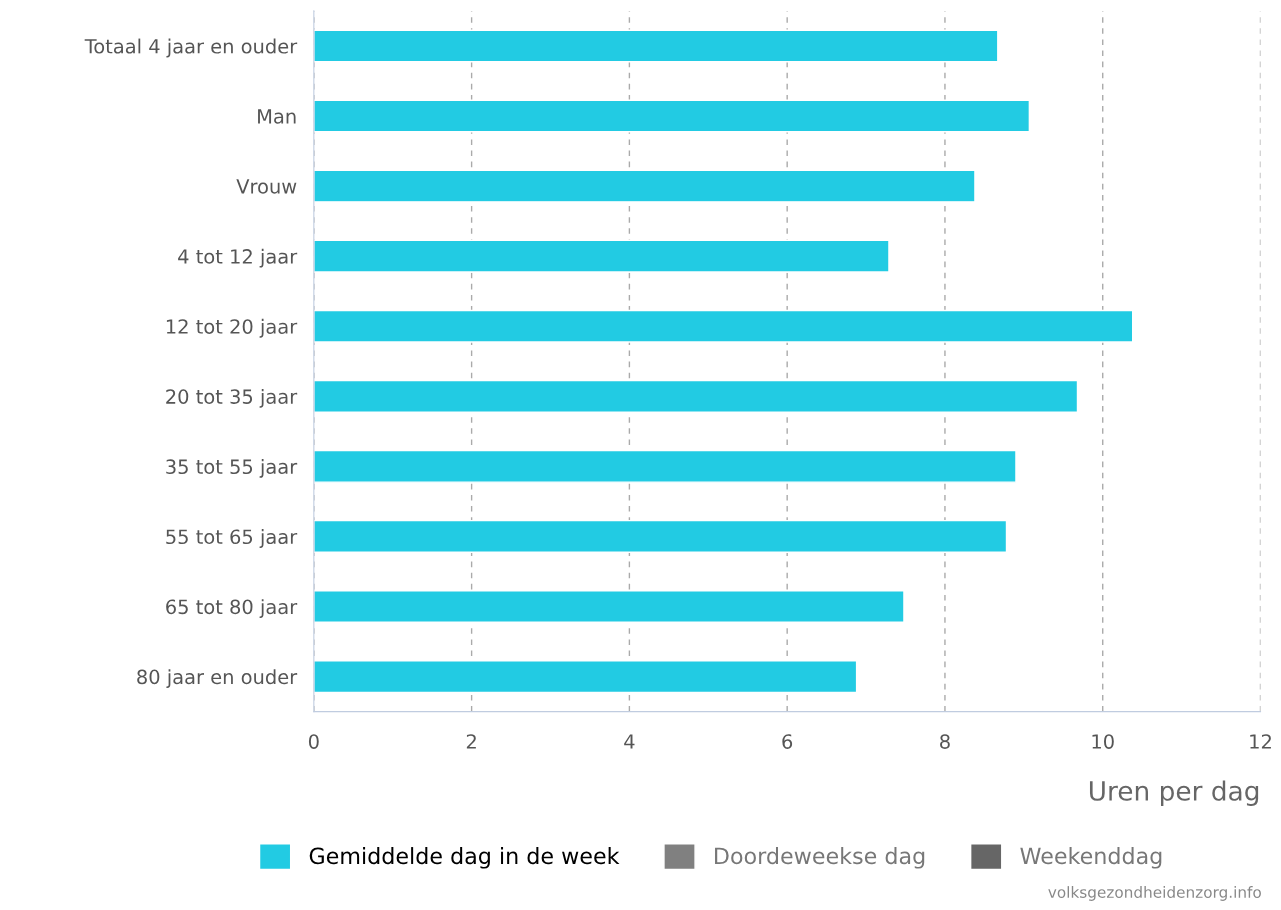 Image resolution: width=1281 pixels, height=910 pixels. What do you see at coordinates (1091, 858) in the screenshot?
I see `legend-label: Weekenddag` at bounding box center [1091, 858].